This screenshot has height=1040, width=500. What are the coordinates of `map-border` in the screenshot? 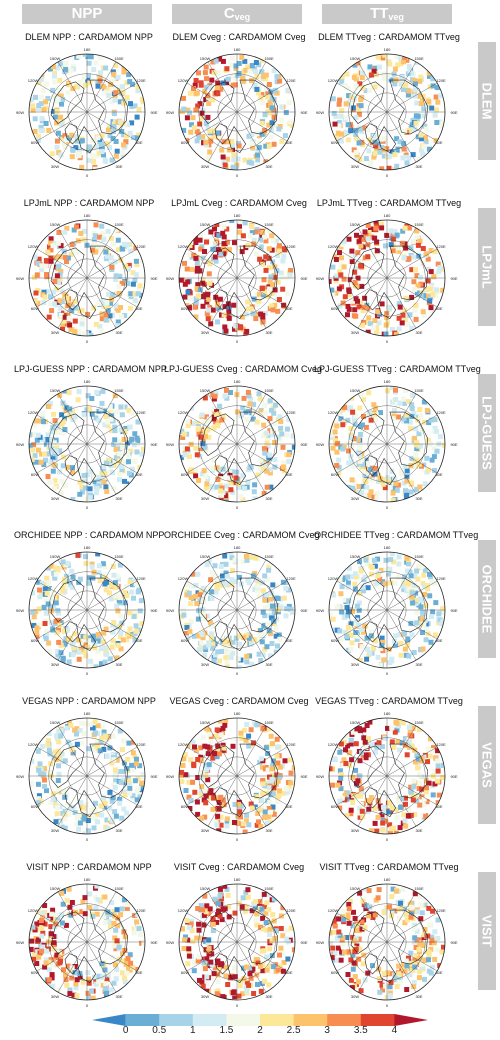 It's located at (387, 776).